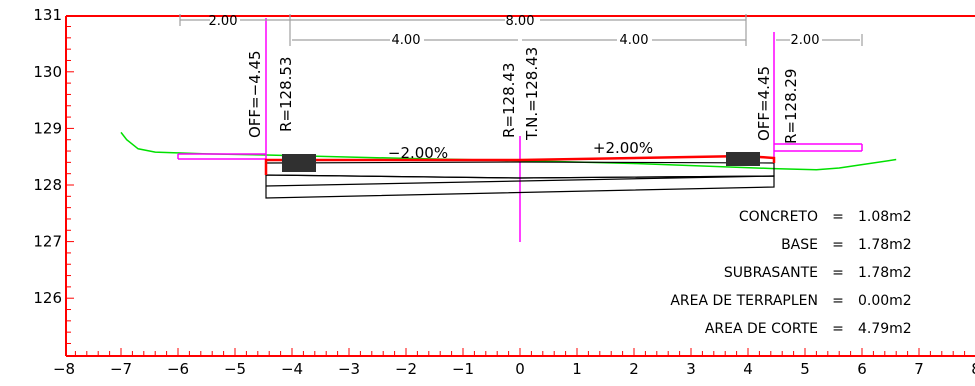 This screenshot has width=975, height=386. I want to click on off-left-label: OFF=−4.45, so click(255, 94).